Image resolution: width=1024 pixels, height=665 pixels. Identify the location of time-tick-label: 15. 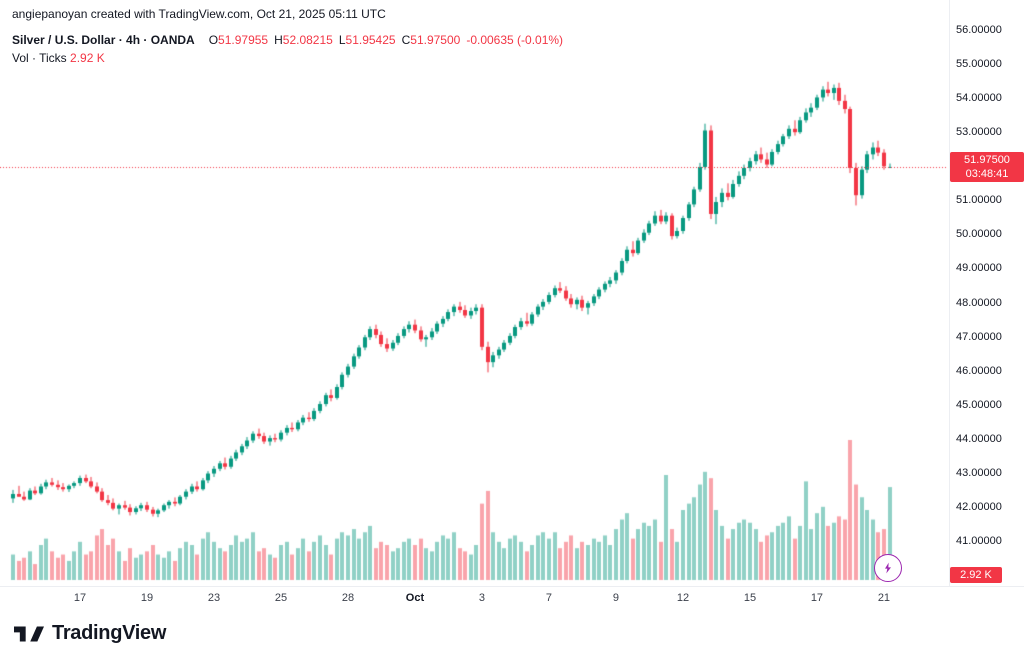
(750, 598).